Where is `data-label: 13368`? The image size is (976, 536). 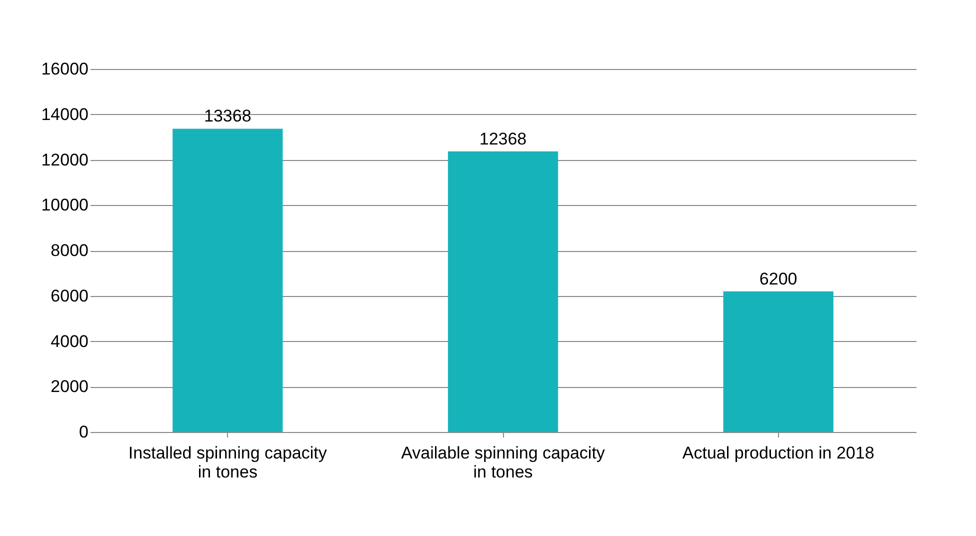
data-label: 13368 is located at coordinates (228, 116).